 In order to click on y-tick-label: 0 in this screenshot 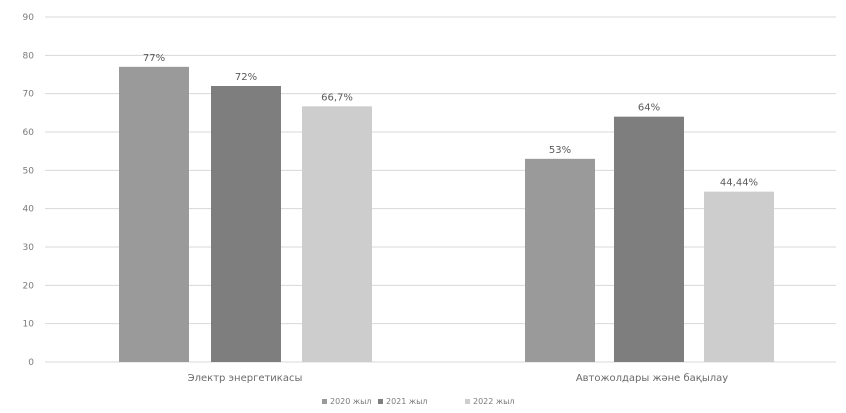, I will do `click(31, 363)`.